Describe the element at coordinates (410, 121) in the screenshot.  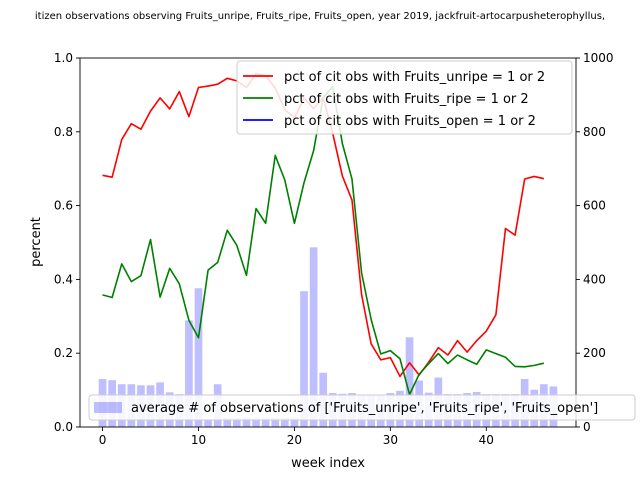
I see `legend-label: pct of cit obs with Fruits_open = 1 or 2` at that location.